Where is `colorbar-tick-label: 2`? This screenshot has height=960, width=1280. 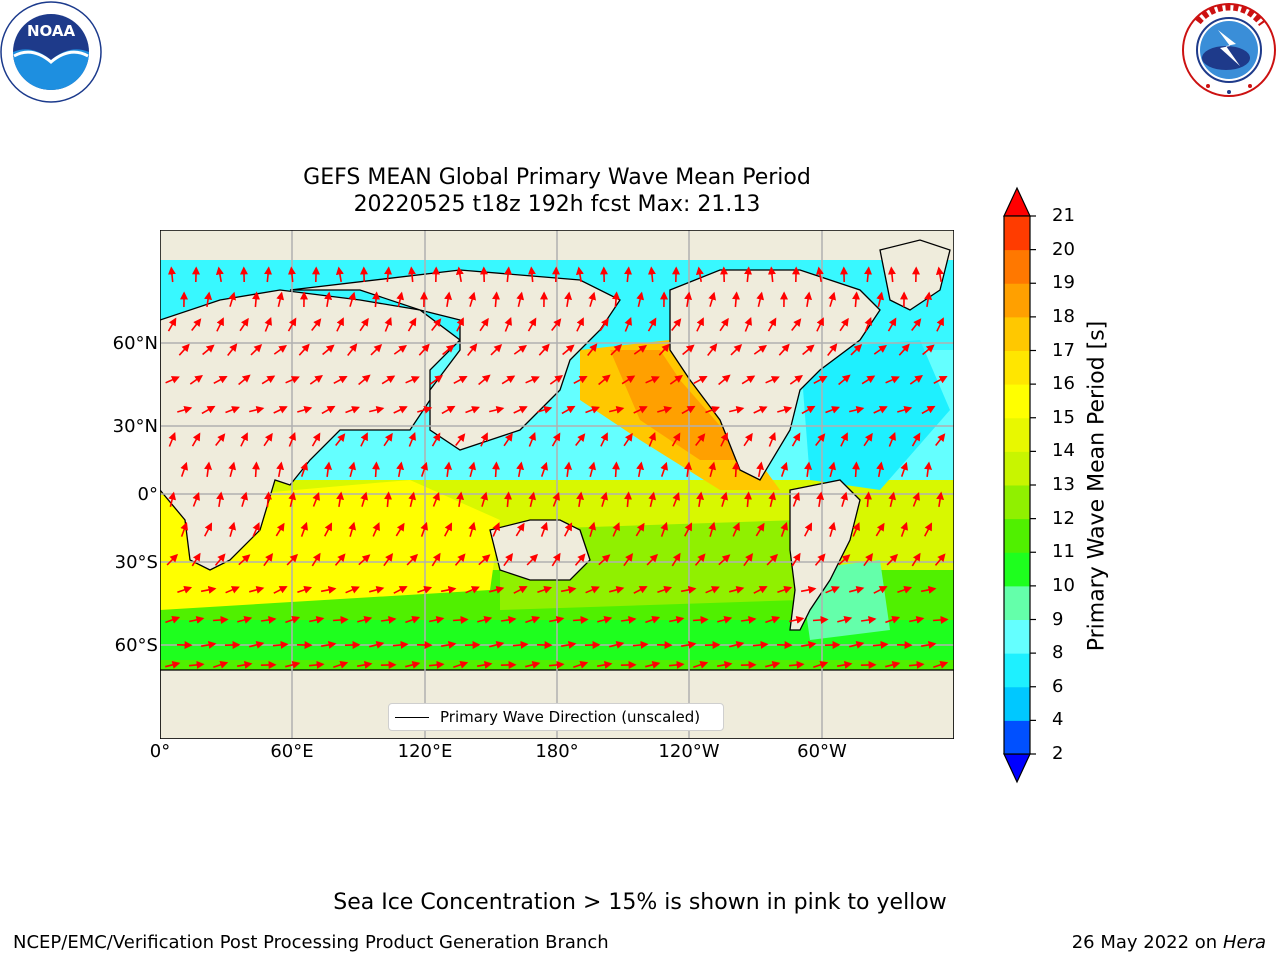 colorbar-tick-label: 2 is located at coordinates (1058, 753).